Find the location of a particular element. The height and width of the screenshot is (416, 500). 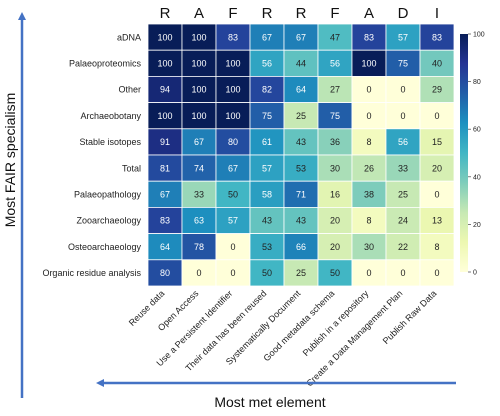

colorbar-tick-label: 80 is located at coordinates (477, 82).